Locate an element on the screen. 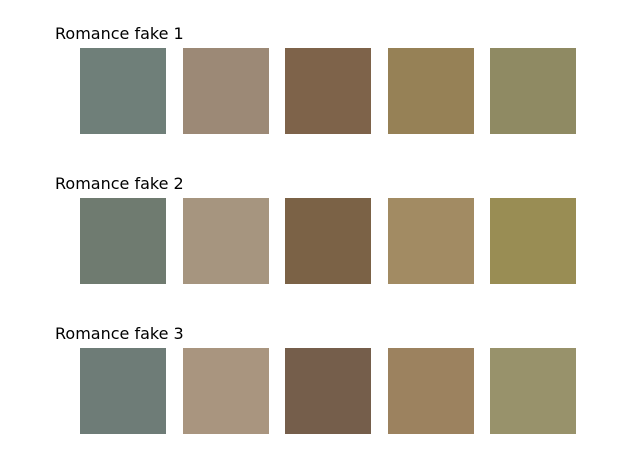 The width and height of the screenshot is (640, 450). palette-title: Romance fake 3 is located at coordinates (119, 333).